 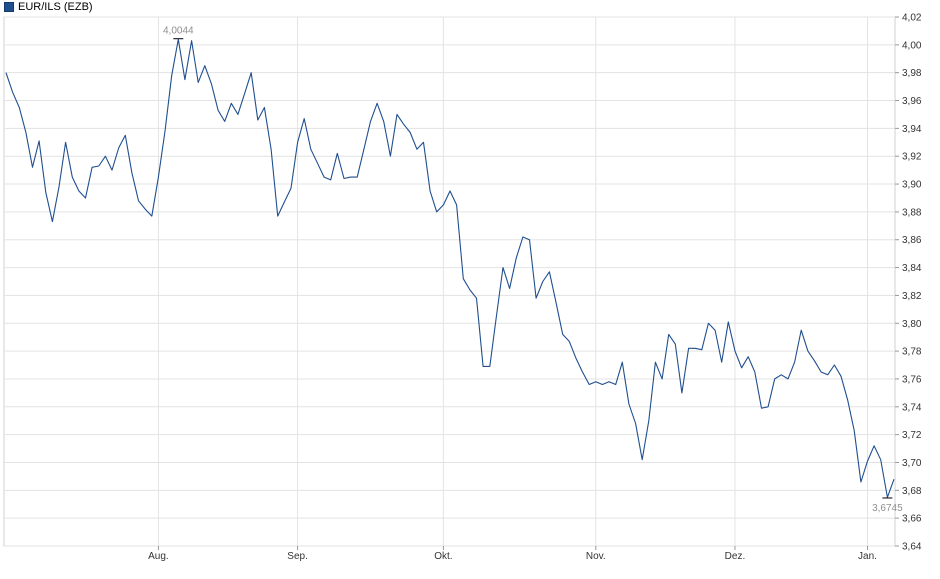 What do you see at coordinates (912, 519) in the screenshot?
I see `y-tick-label: 3,66` at bounding box center [912, 519].